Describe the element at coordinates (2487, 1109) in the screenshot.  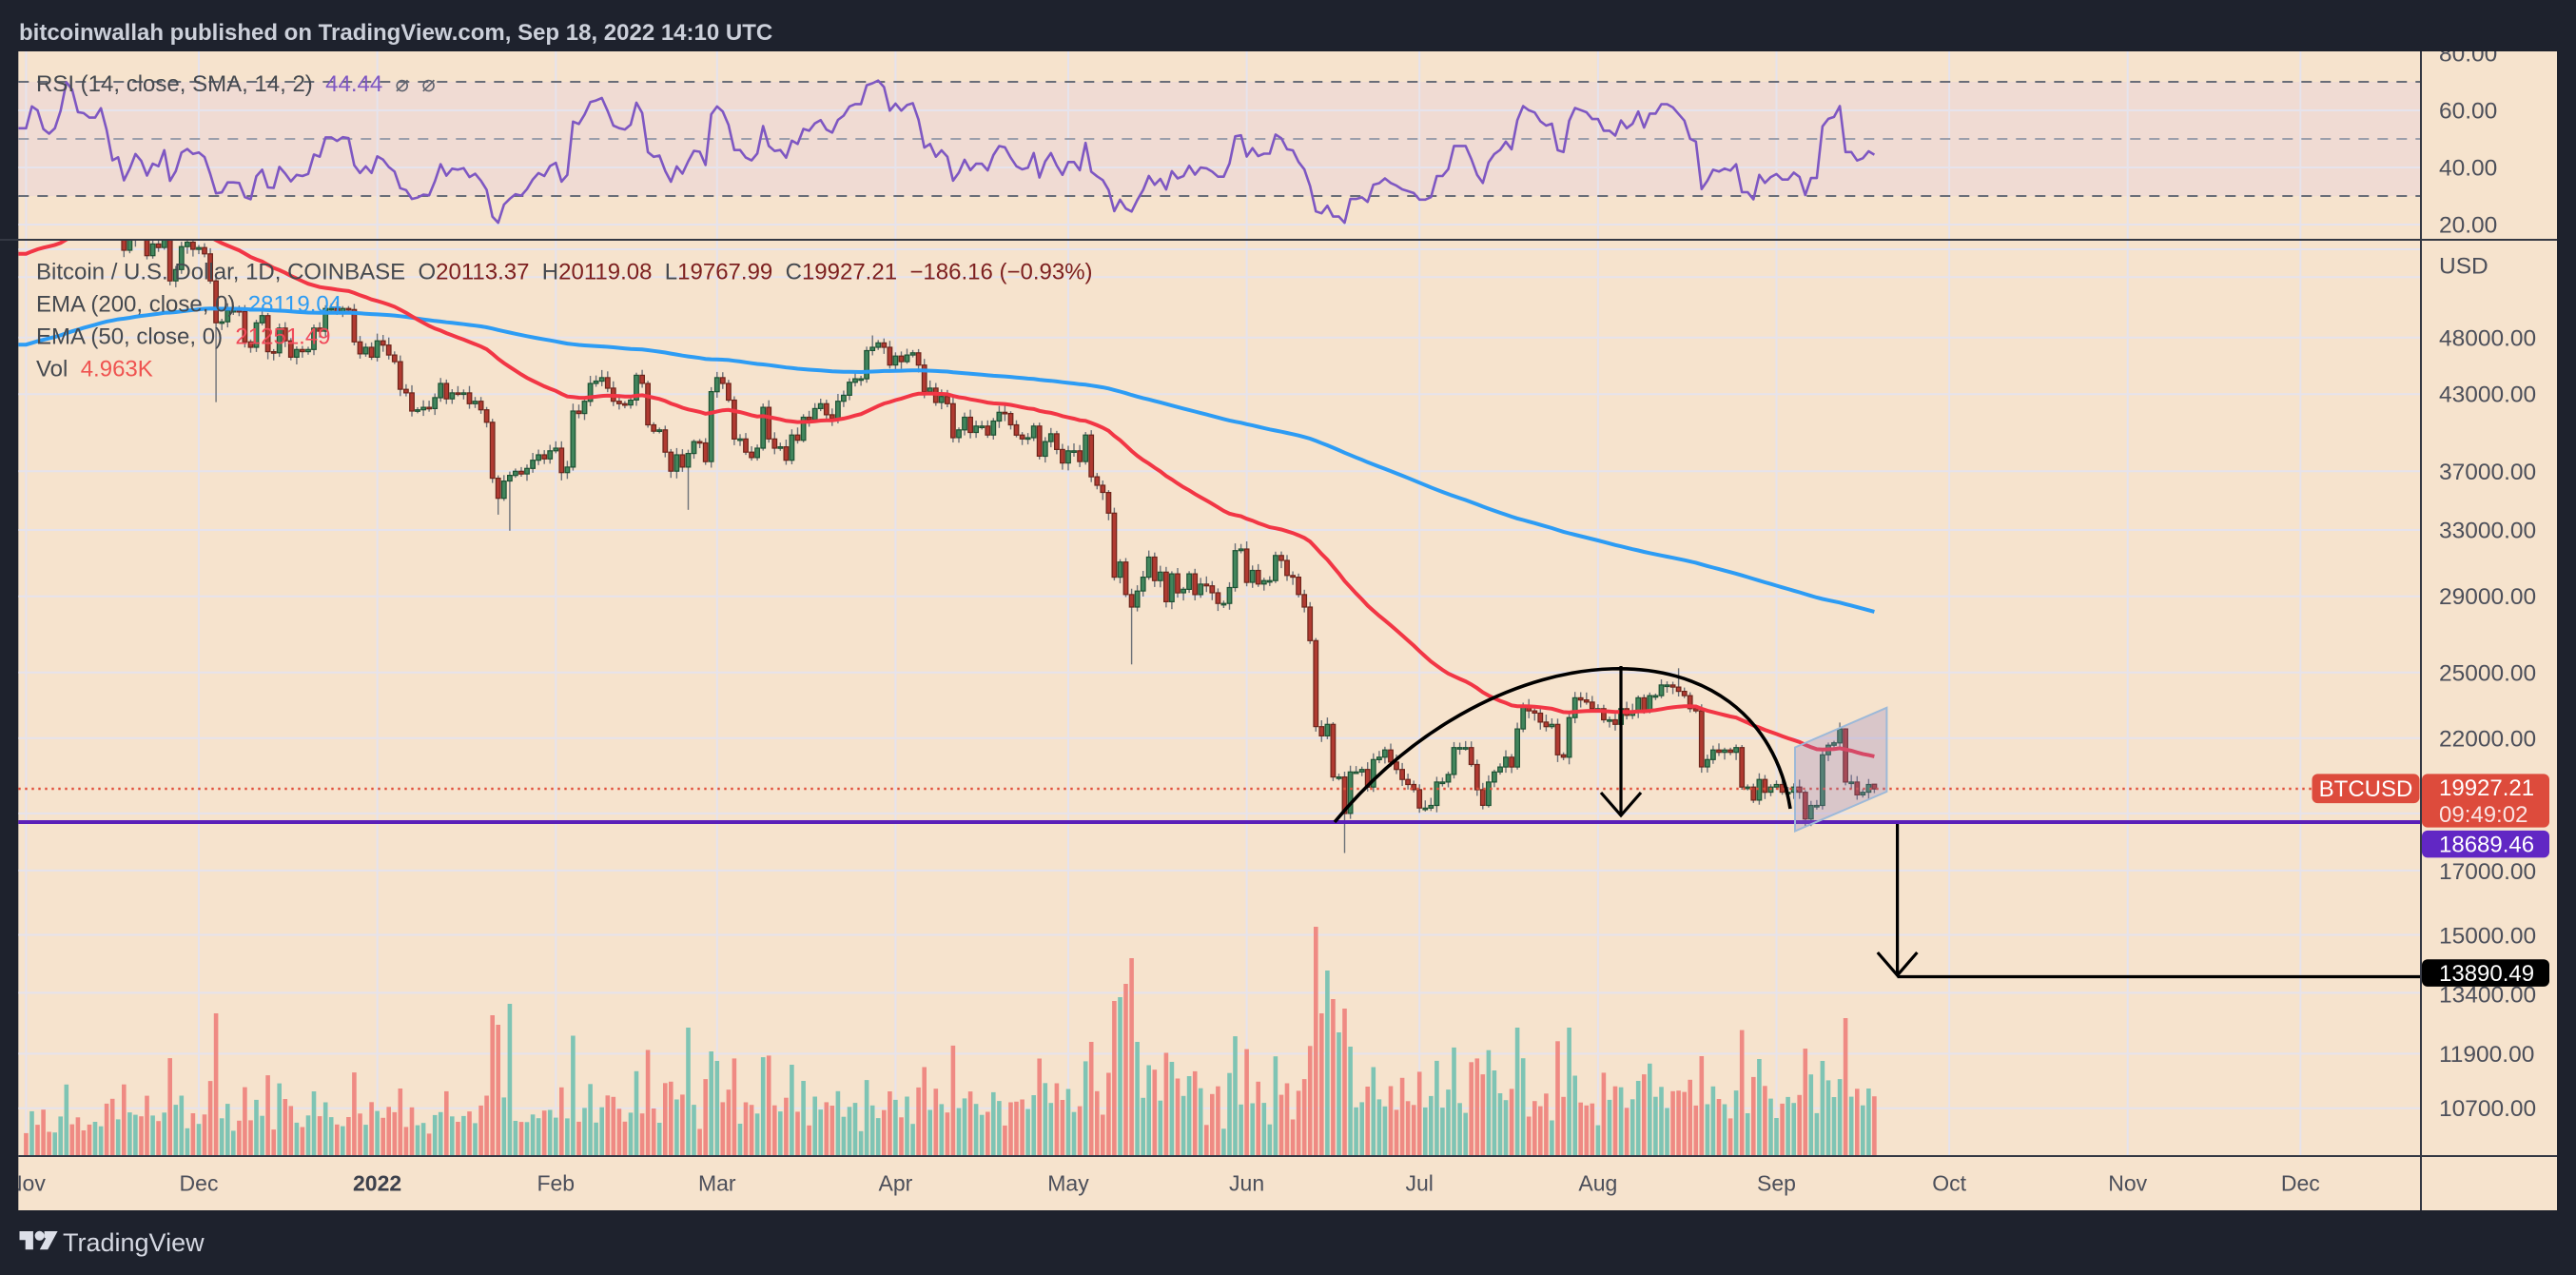
I see `svg-text: 10700.00` at that location.